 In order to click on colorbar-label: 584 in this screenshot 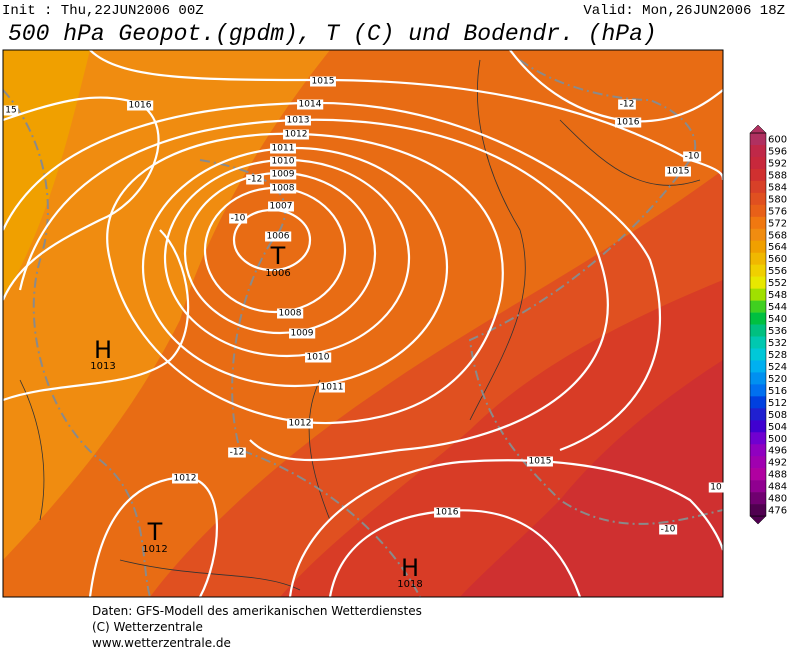, I will do `click(777, 187)`.